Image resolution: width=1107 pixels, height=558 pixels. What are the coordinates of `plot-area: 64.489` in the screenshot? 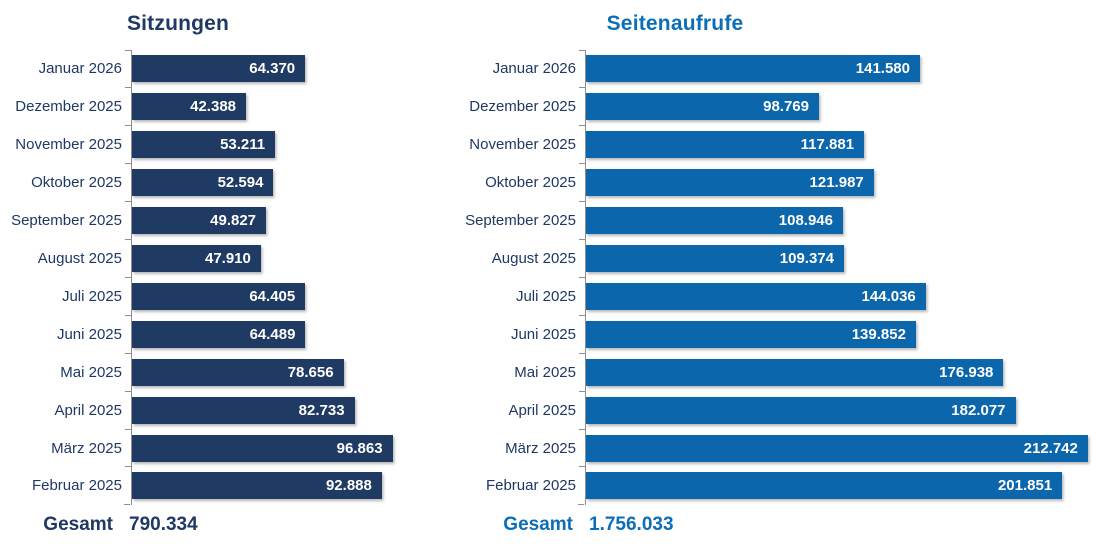 It's located at (263, 334).